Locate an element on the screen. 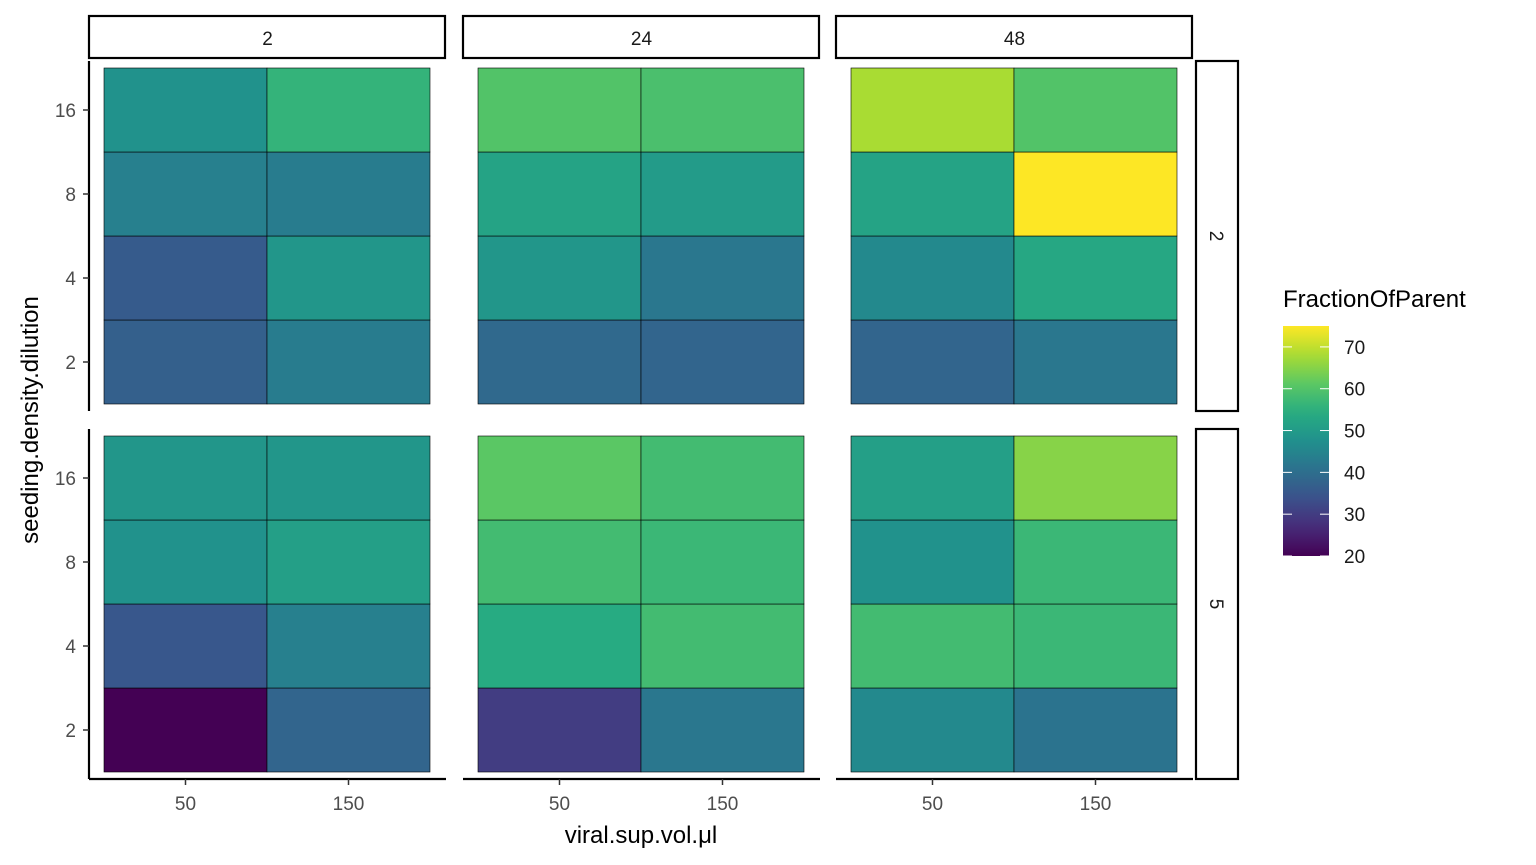  row-facet-label: 5 is located at coordinates (1215, 604).